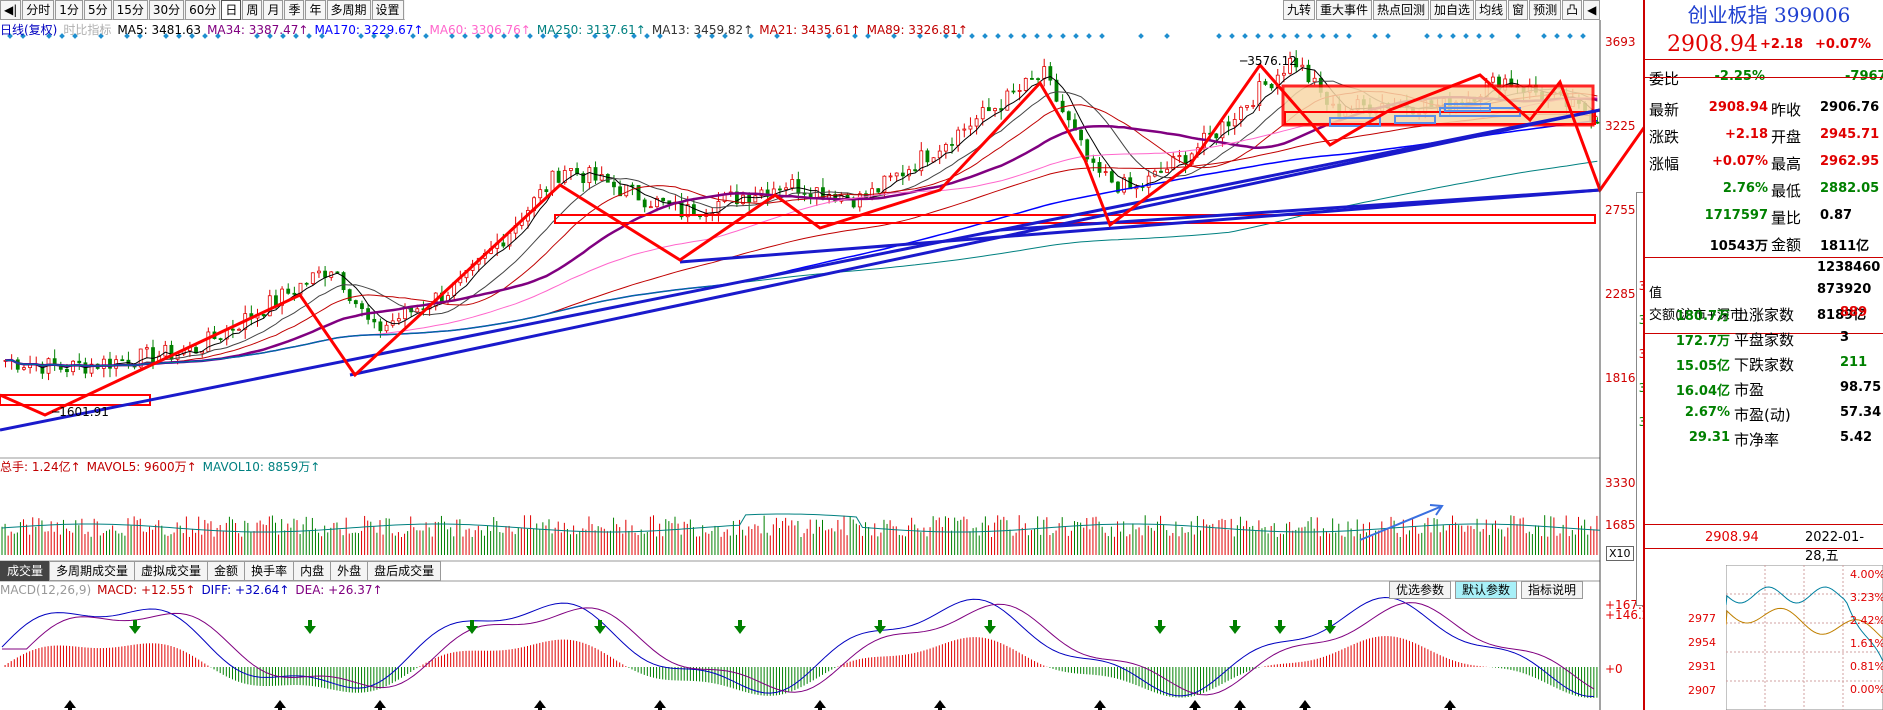  I want to click on y-label-main: 3225, so click(1620, 126).